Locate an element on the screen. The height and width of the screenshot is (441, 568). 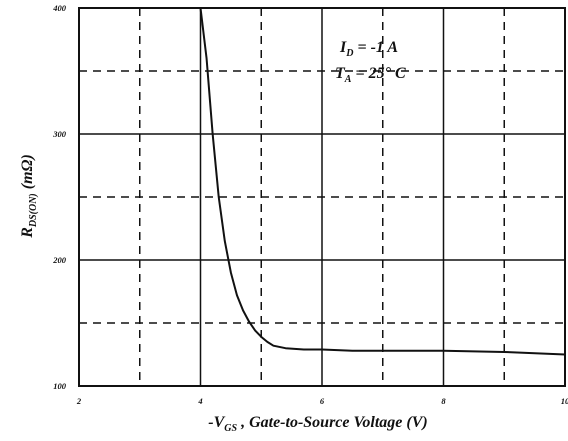
y-axis-label-subscript: DS(ON) is located at coordinates (33, 210).